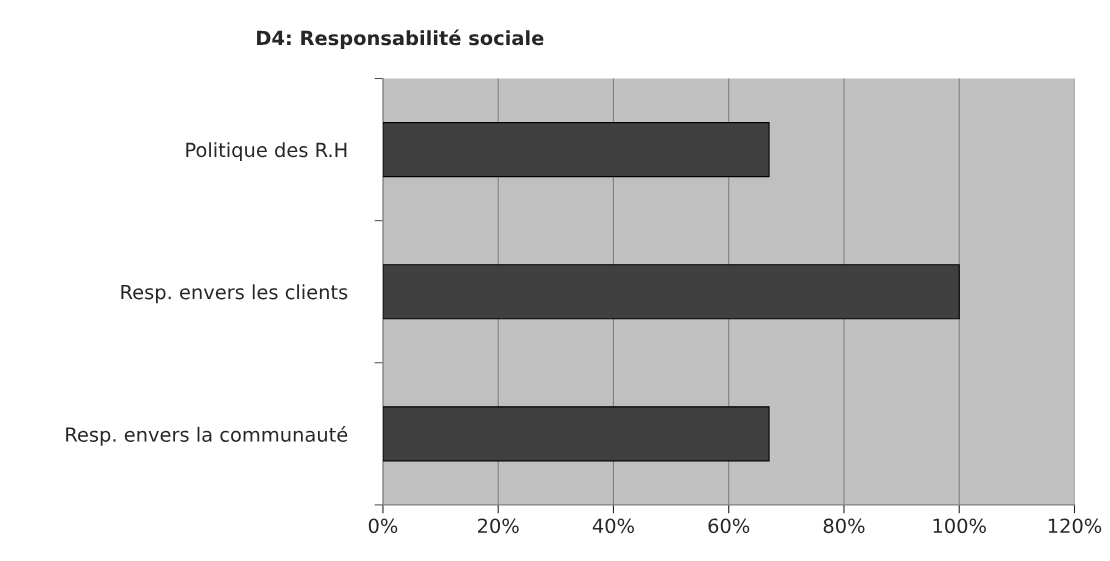 The height and width of the screenshot is (561, 1110). Describe the element at coordinates (959, 526) in the screenshot. I see `x-tick-label: 100%` at that location.